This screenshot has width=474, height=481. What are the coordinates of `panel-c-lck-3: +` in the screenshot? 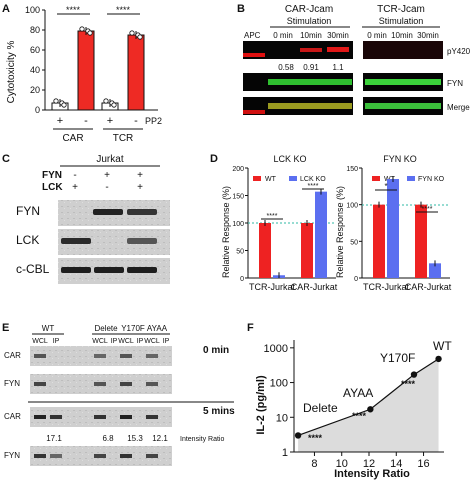 It's located at (140, 187).